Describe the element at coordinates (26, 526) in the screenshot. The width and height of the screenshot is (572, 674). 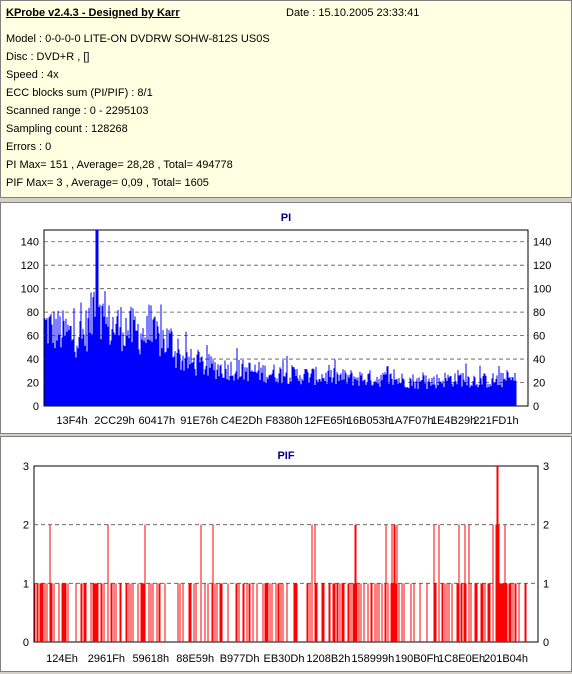
I see `pif-ytick-left: 2` at that location.